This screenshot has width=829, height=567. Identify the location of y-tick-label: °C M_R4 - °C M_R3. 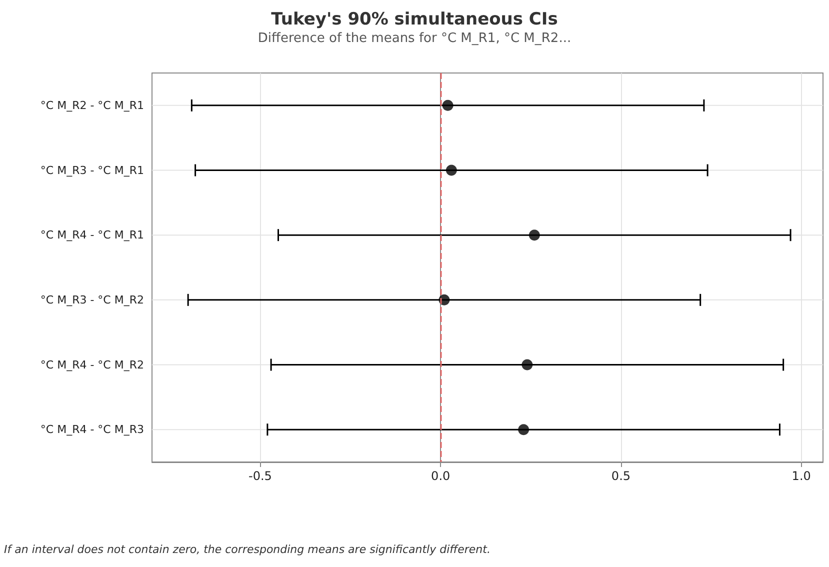
(92, 429).